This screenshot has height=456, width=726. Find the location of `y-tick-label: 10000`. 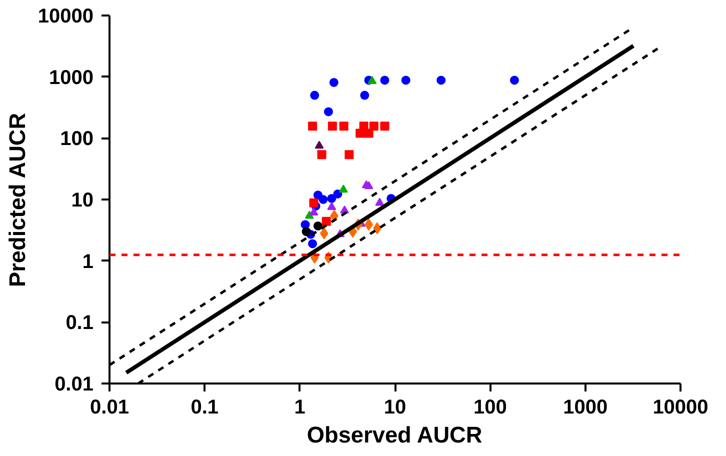

y-tick-label: 10000 is located at coordinates (66, 17).